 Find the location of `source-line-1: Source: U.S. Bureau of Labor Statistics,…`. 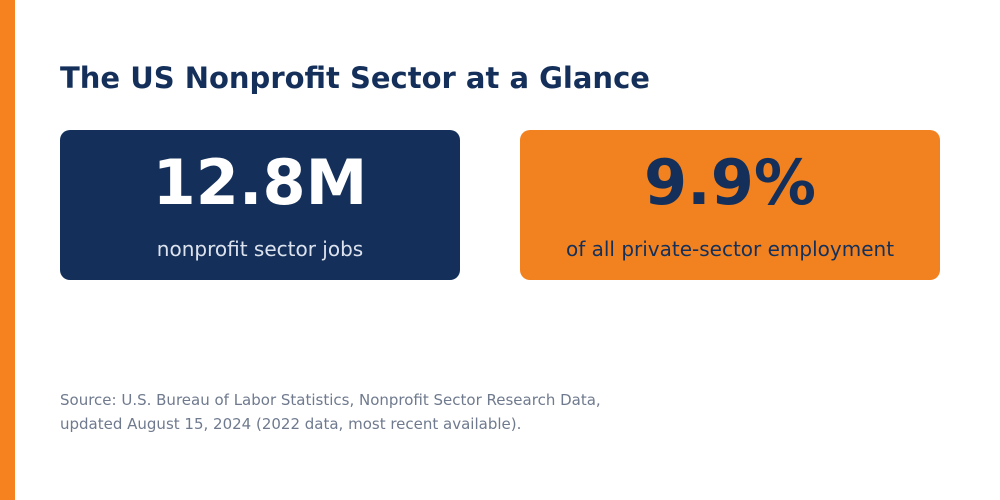

source-line-1: Source: U.S. Bureau of Labor Statistics,… is located at coordinates (330, 400).